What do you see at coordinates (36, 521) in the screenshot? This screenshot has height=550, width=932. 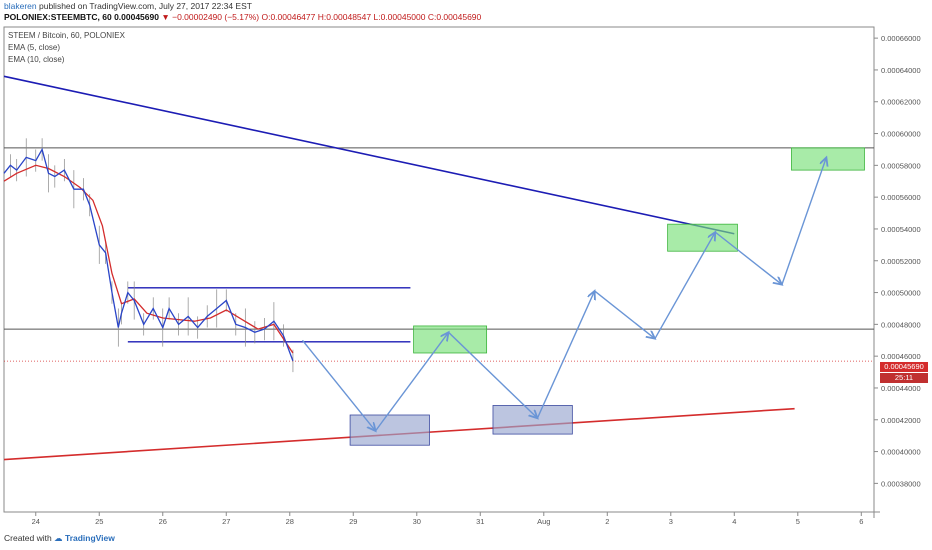 I see `x-tick-label-0: 24` at bounding box center [36, 521].